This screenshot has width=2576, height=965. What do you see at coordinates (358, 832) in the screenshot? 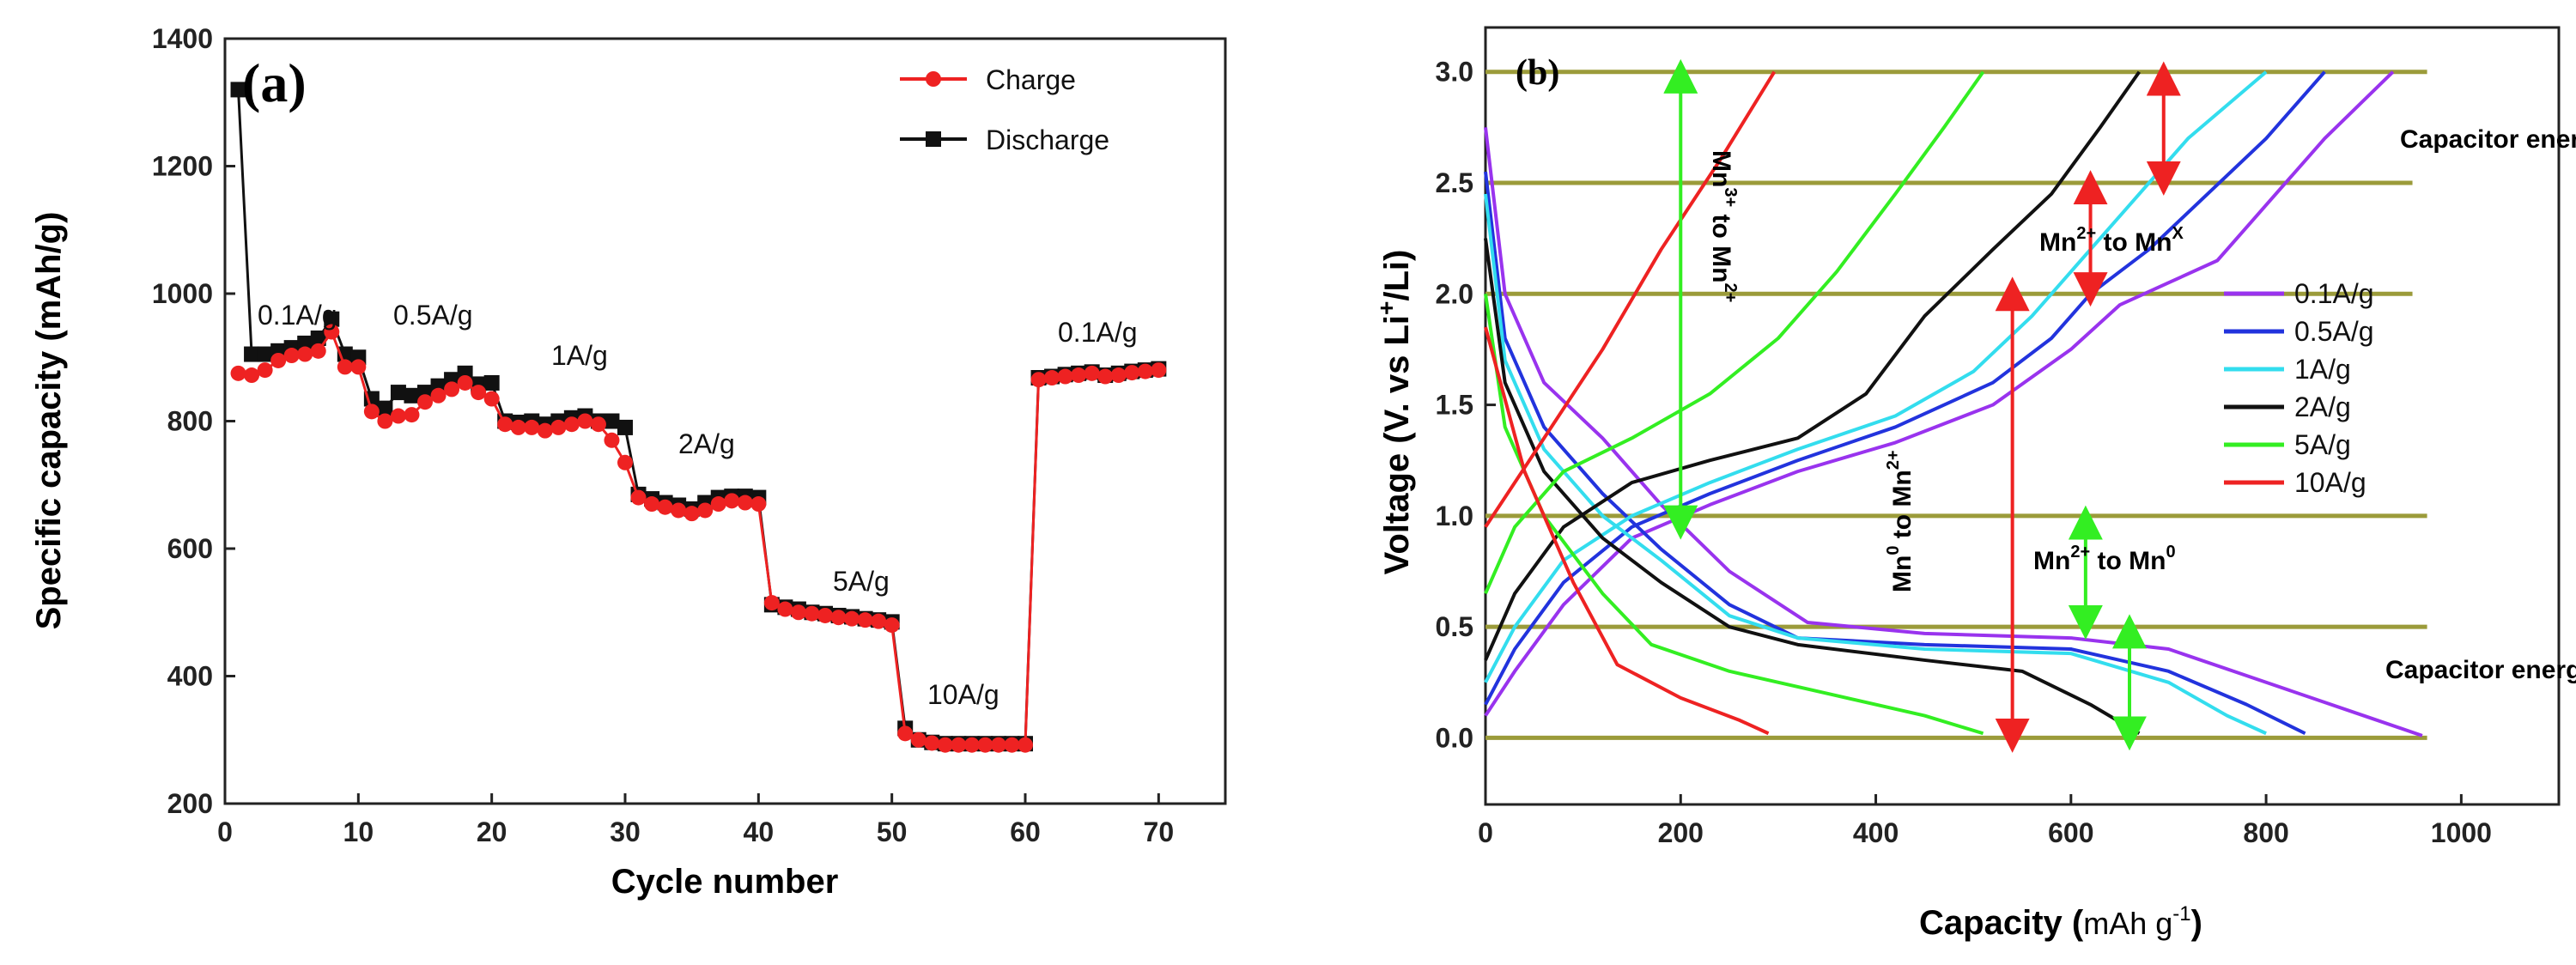
I see `x-tick-label-a: 10` at bounding box center [358, 832].